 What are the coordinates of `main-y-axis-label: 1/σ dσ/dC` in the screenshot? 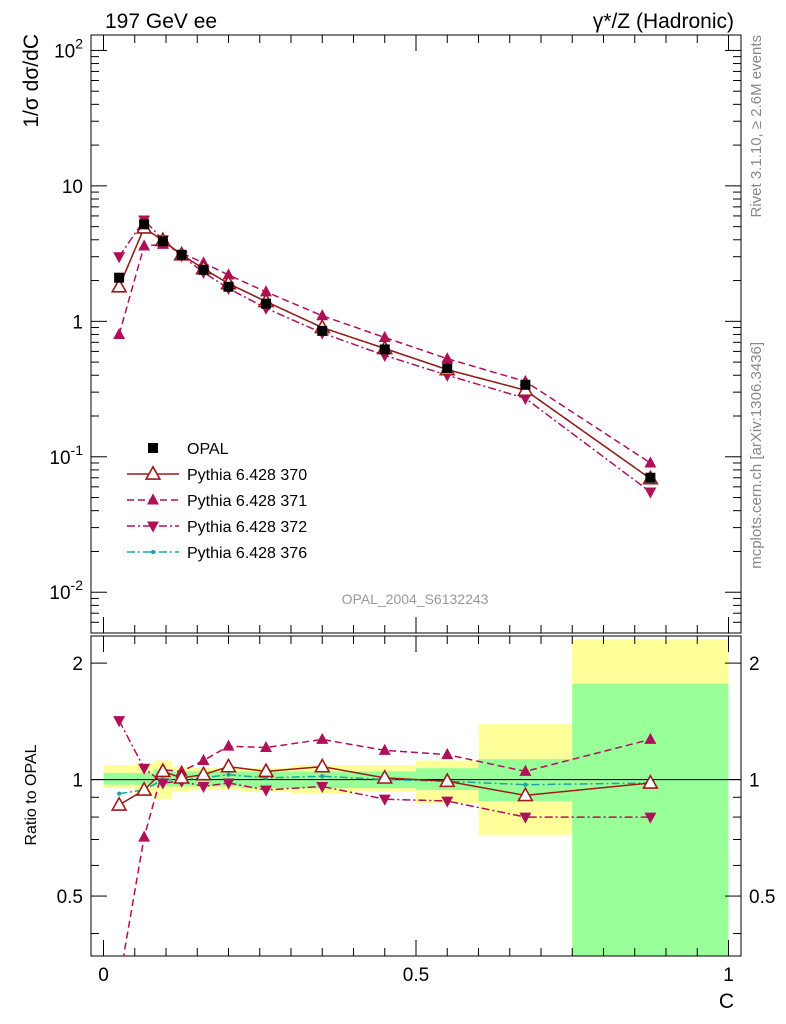 It's located at (31, 81).